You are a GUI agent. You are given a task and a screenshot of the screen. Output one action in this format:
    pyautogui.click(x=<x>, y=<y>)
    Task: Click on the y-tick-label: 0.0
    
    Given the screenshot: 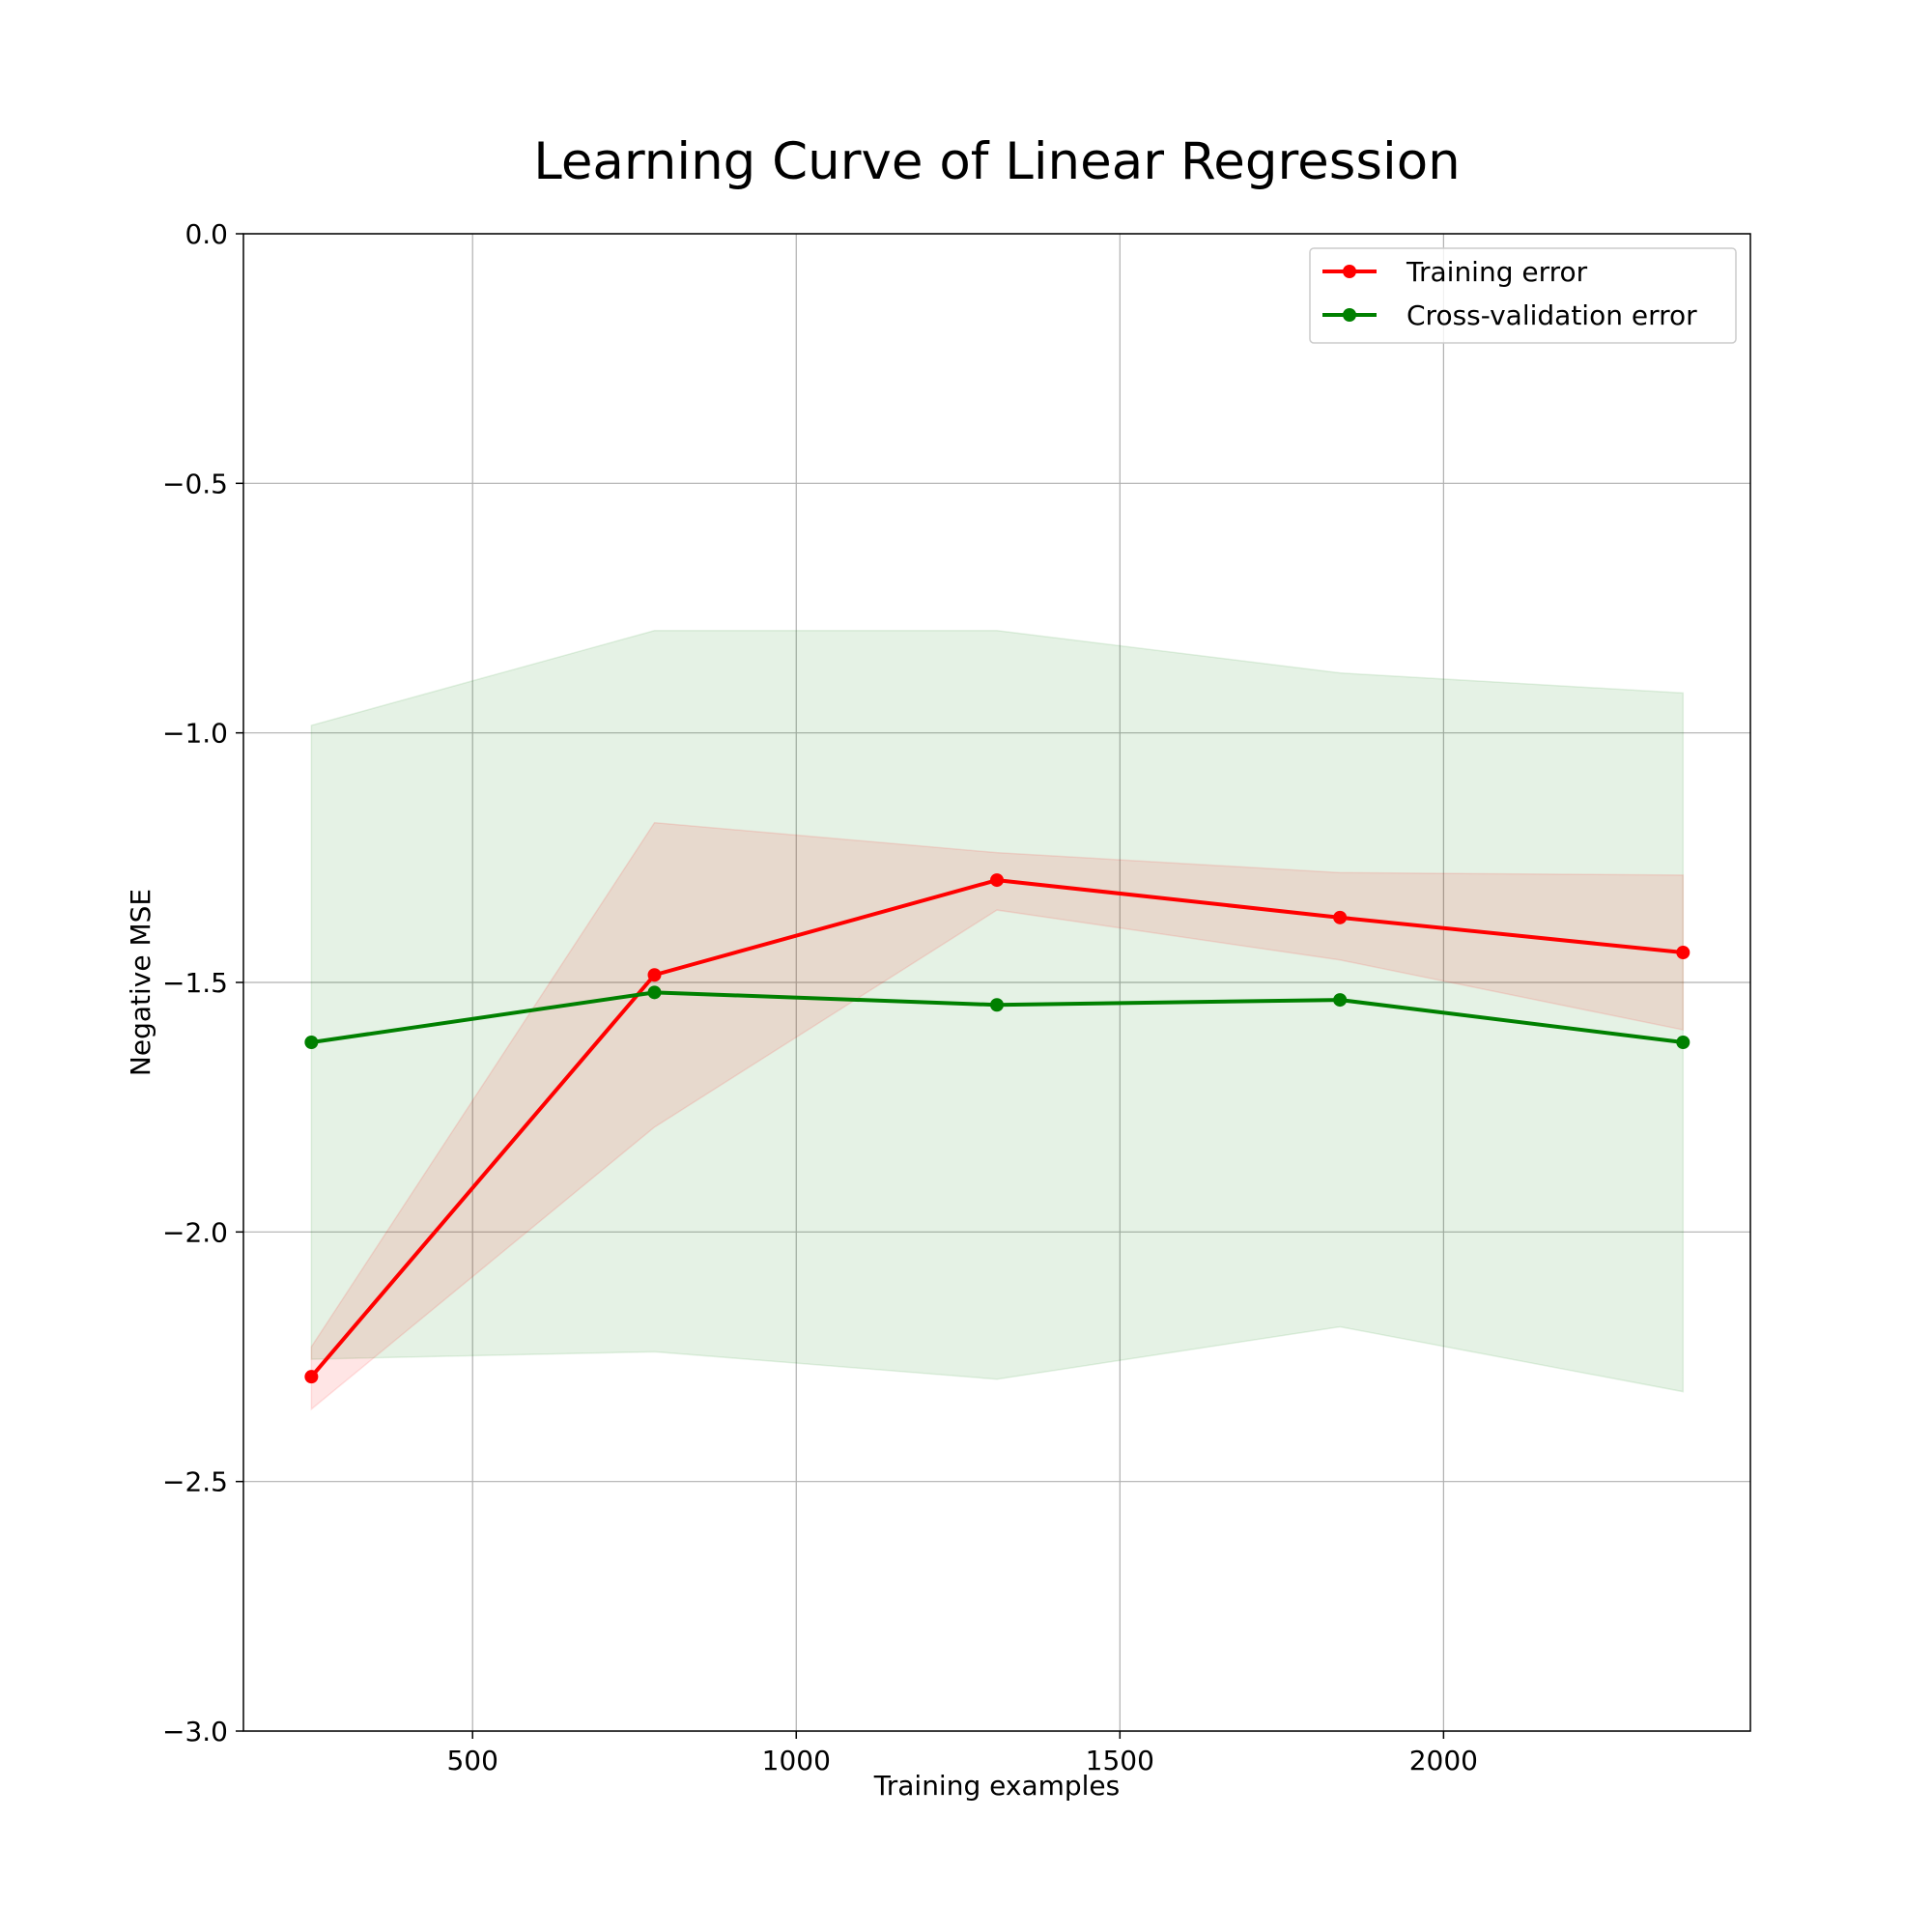 What is the action you would take?
    pyautogui.click(x=206, y=234)
    